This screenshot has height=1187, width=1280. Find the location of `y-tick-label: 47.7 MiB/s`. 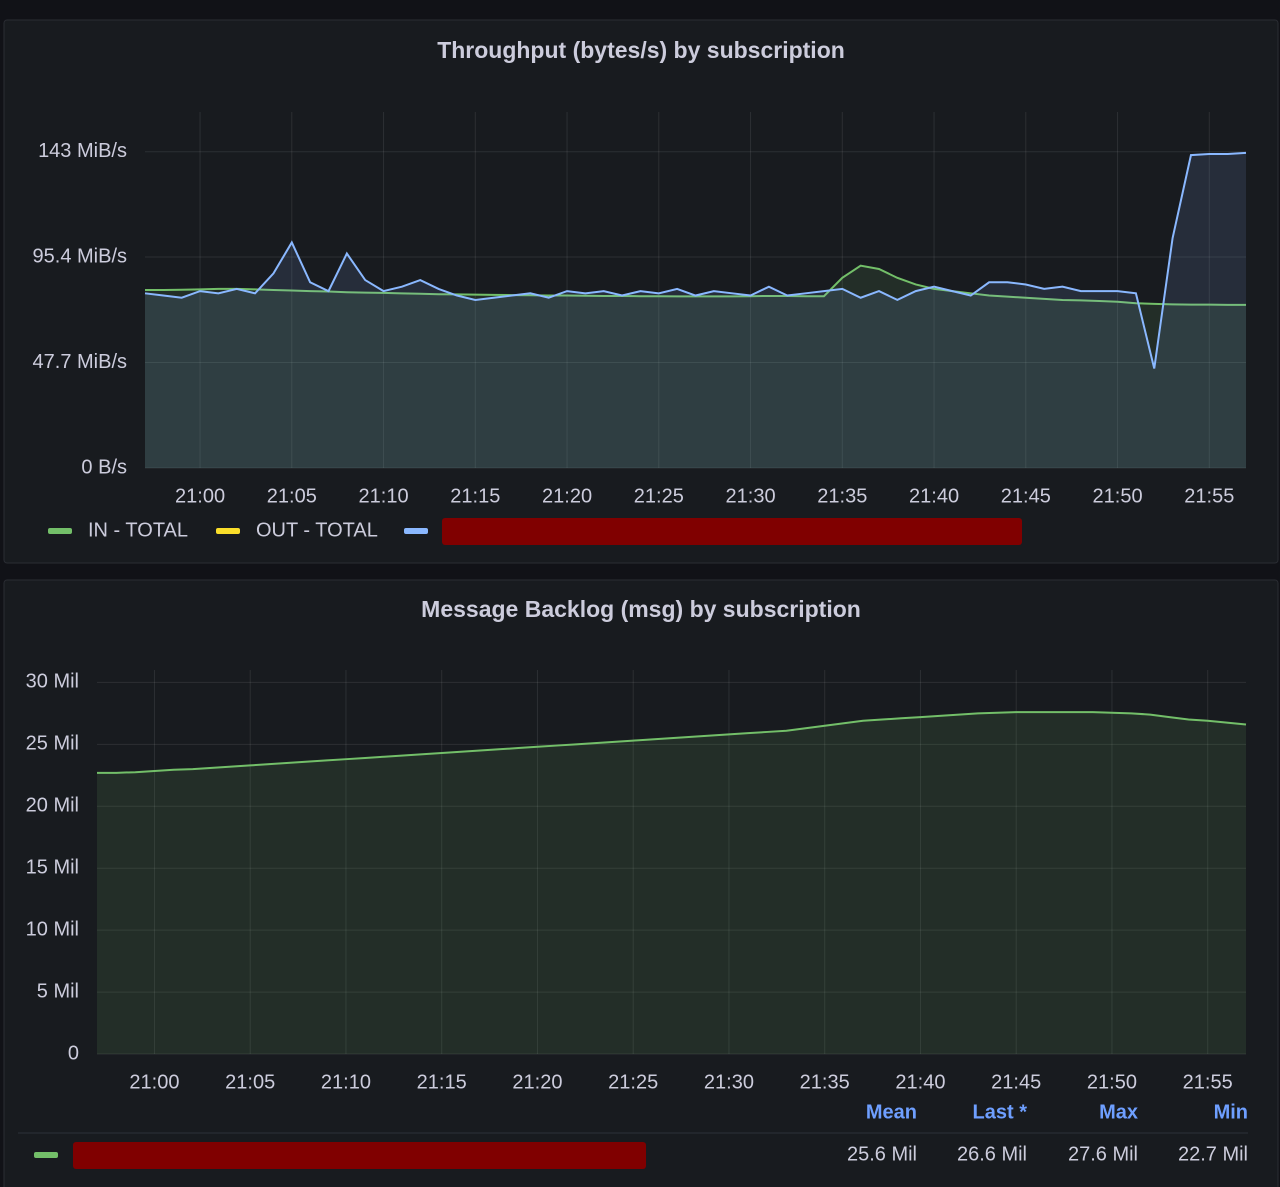

y-tick-label: 47.7 MiB/s is located at coordinates (80, 362).